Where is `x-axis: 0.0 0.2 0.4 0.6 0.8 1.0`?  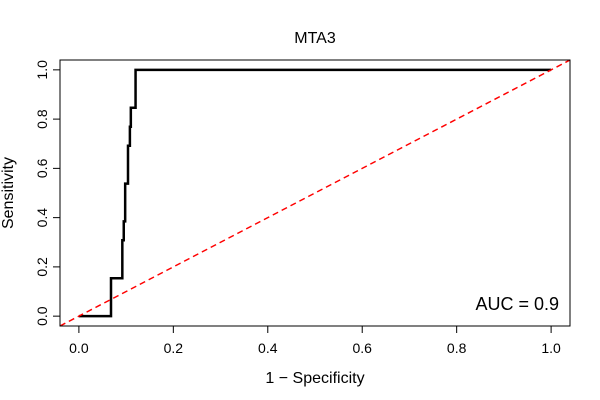 x-axis: 0.0 0.2 0.4 0.6 0.8 1.0 is located at coordinates (315, 340).